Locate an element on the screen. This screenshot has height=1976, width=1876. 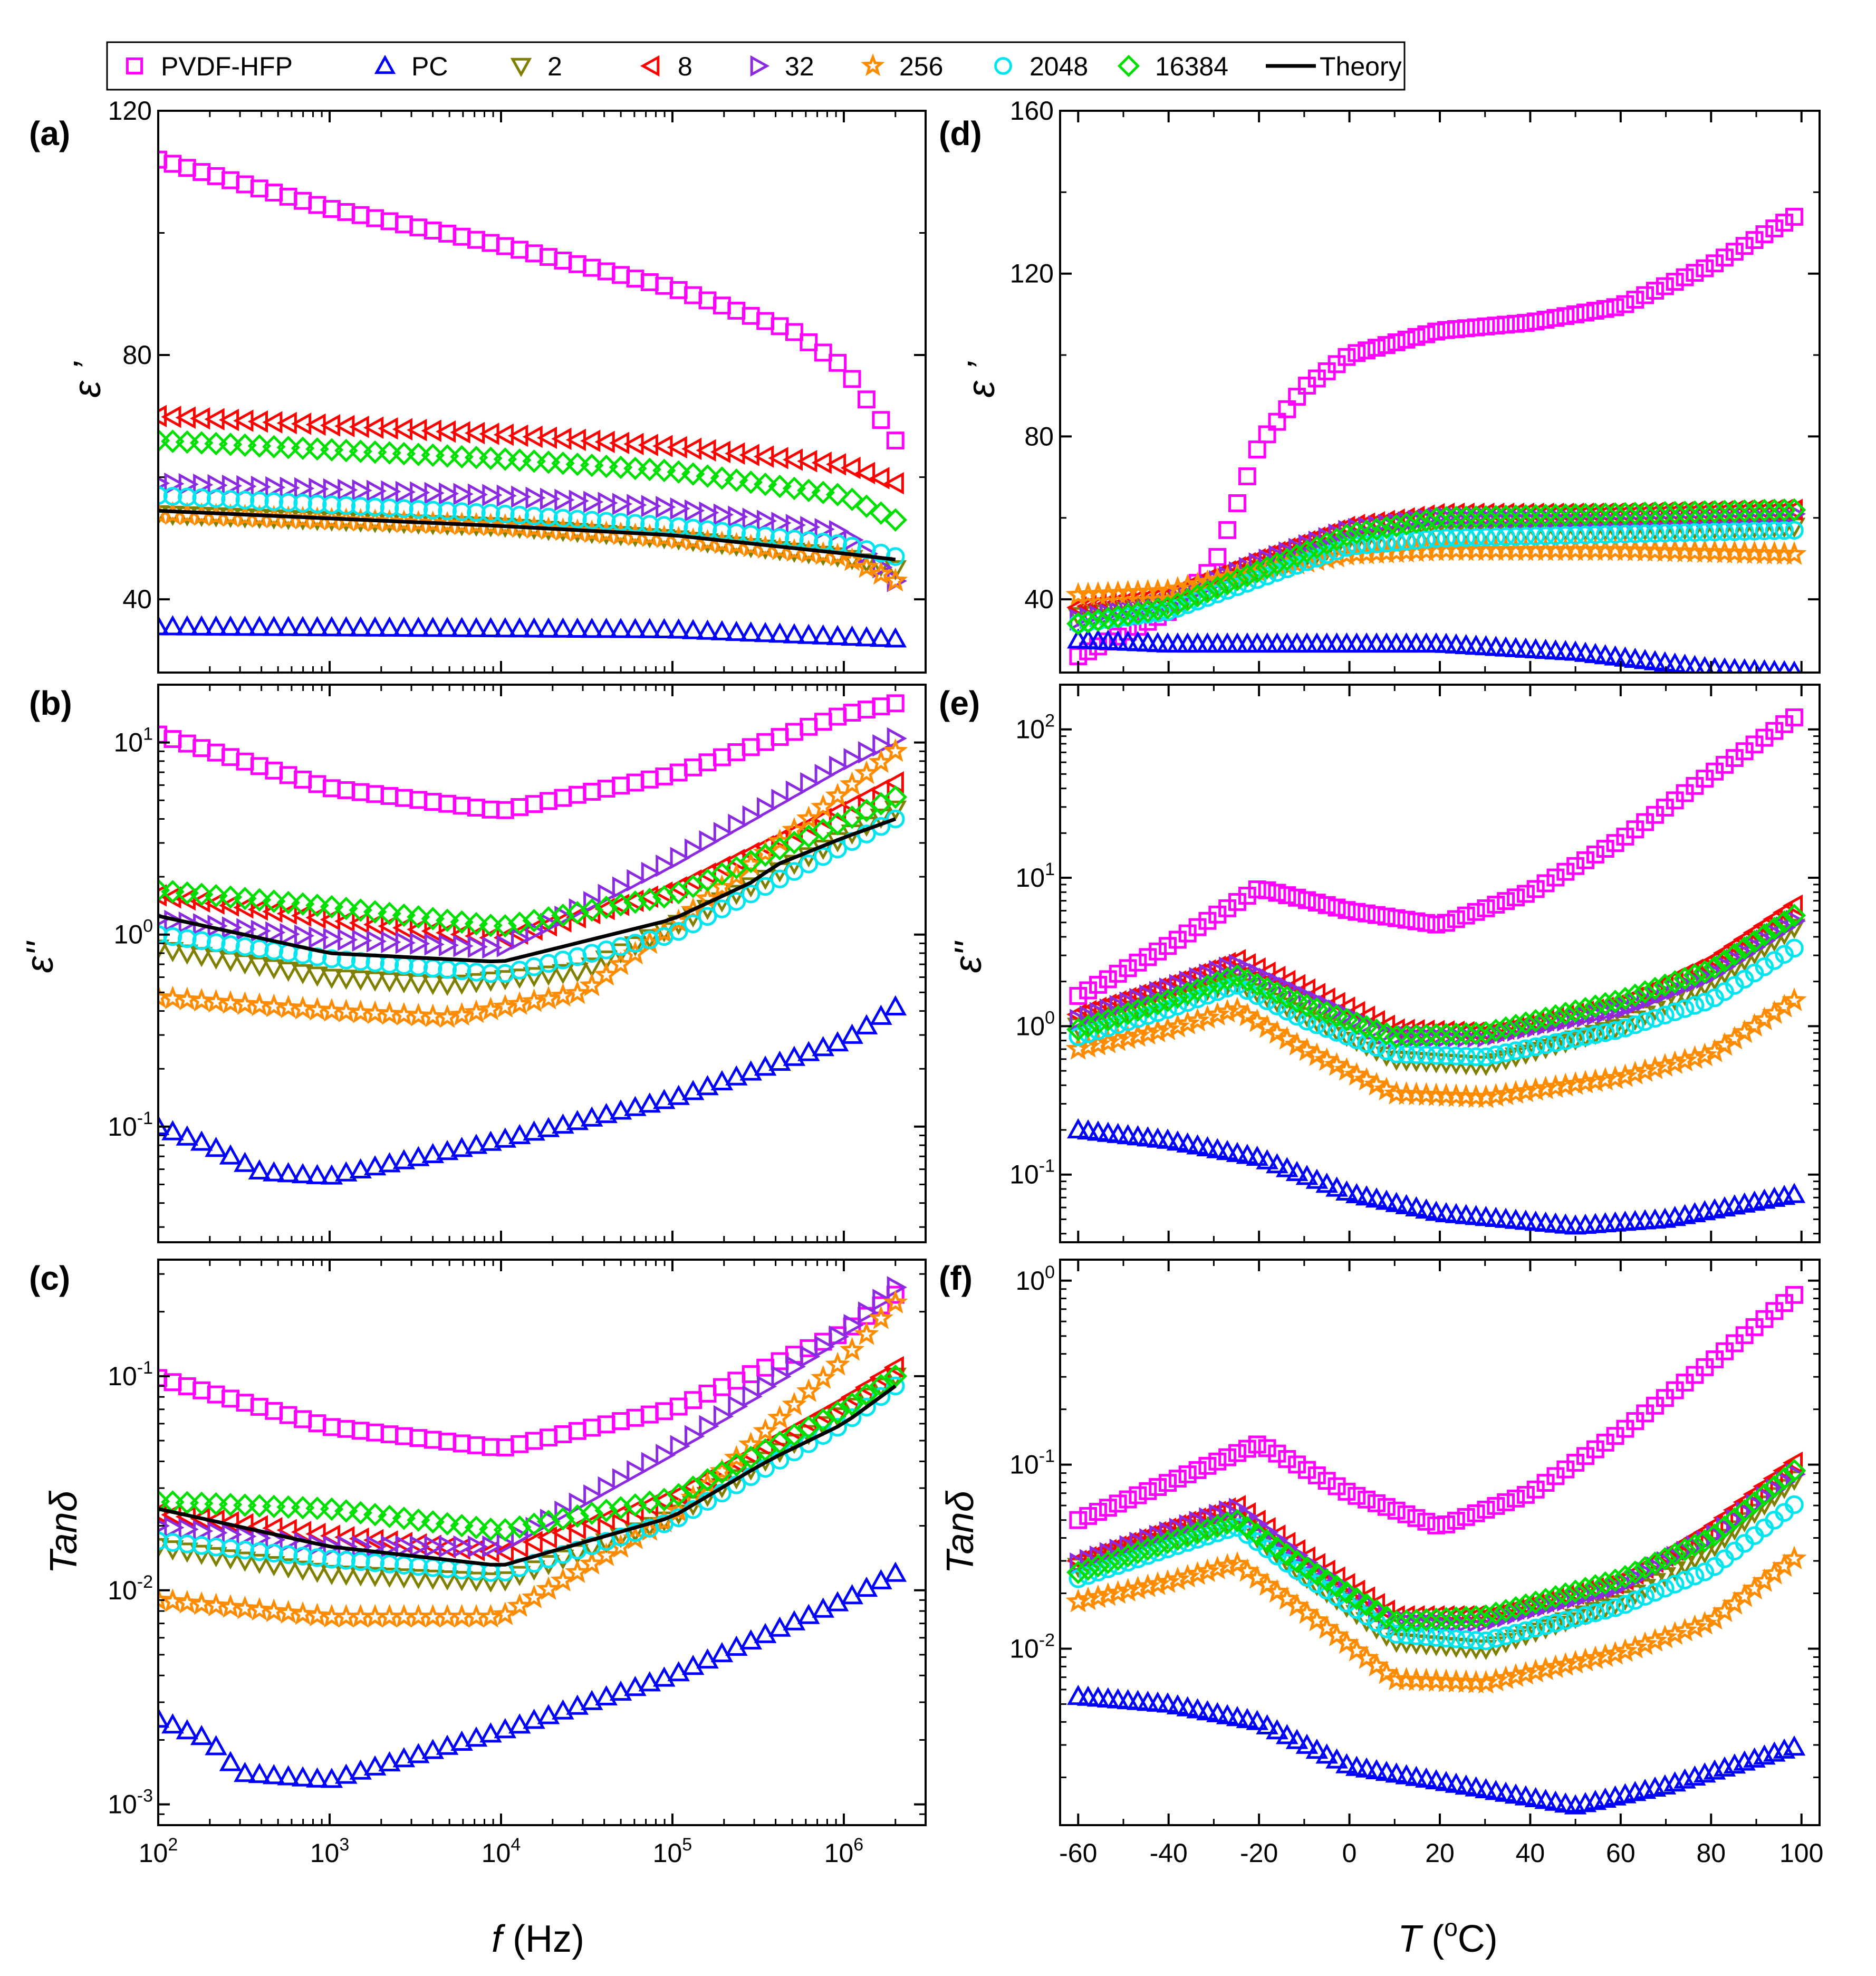
tick-exponent: 1 is located at coordinates (148, 734).